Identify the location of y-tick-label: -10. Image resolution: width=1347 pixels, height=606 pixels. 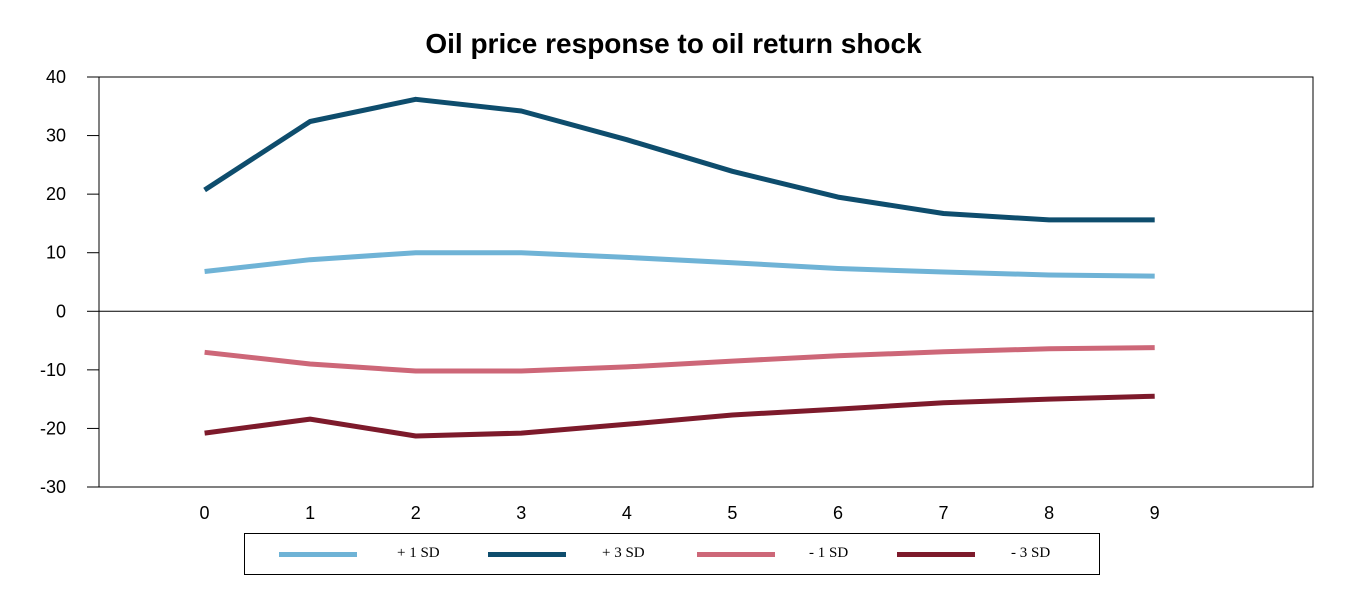
(53, 370).